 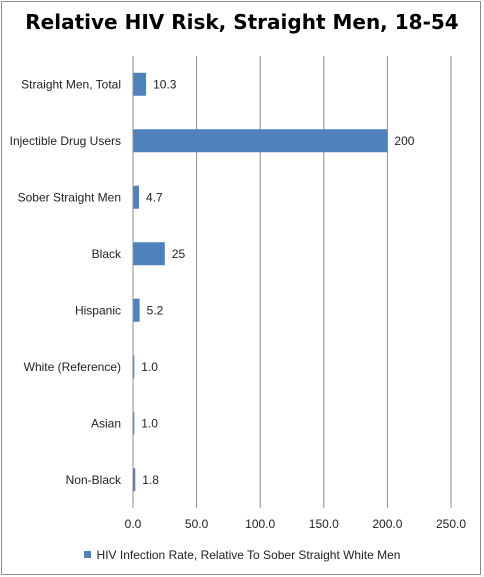 I want to click on x-tick-label: 200.0, so click(x=387, y=524).